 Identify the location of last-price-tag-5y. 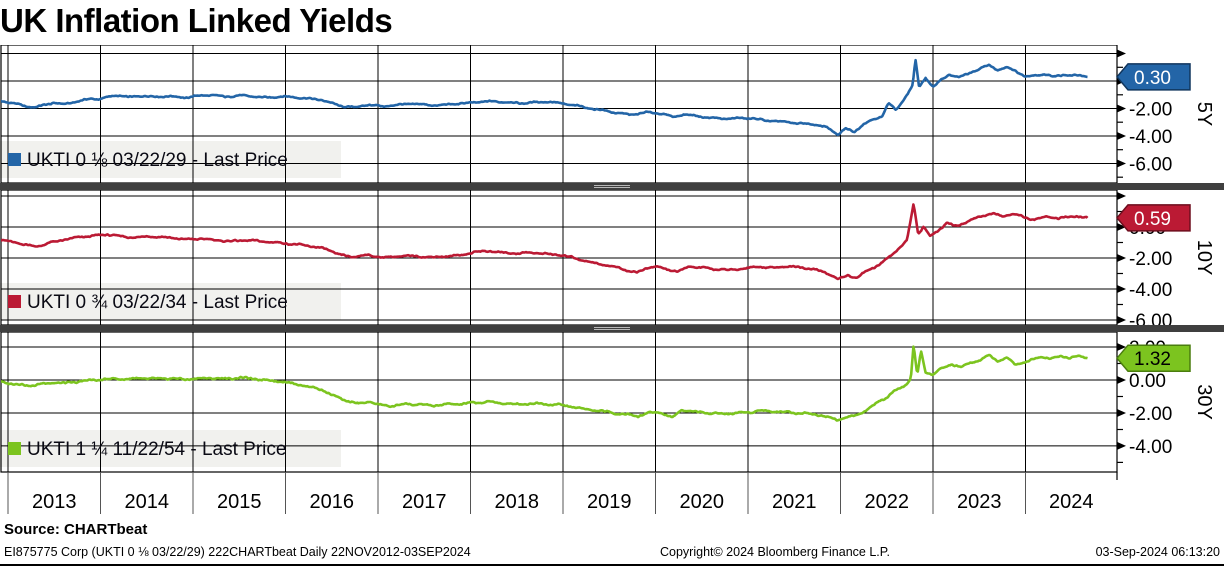
(1153, 77).